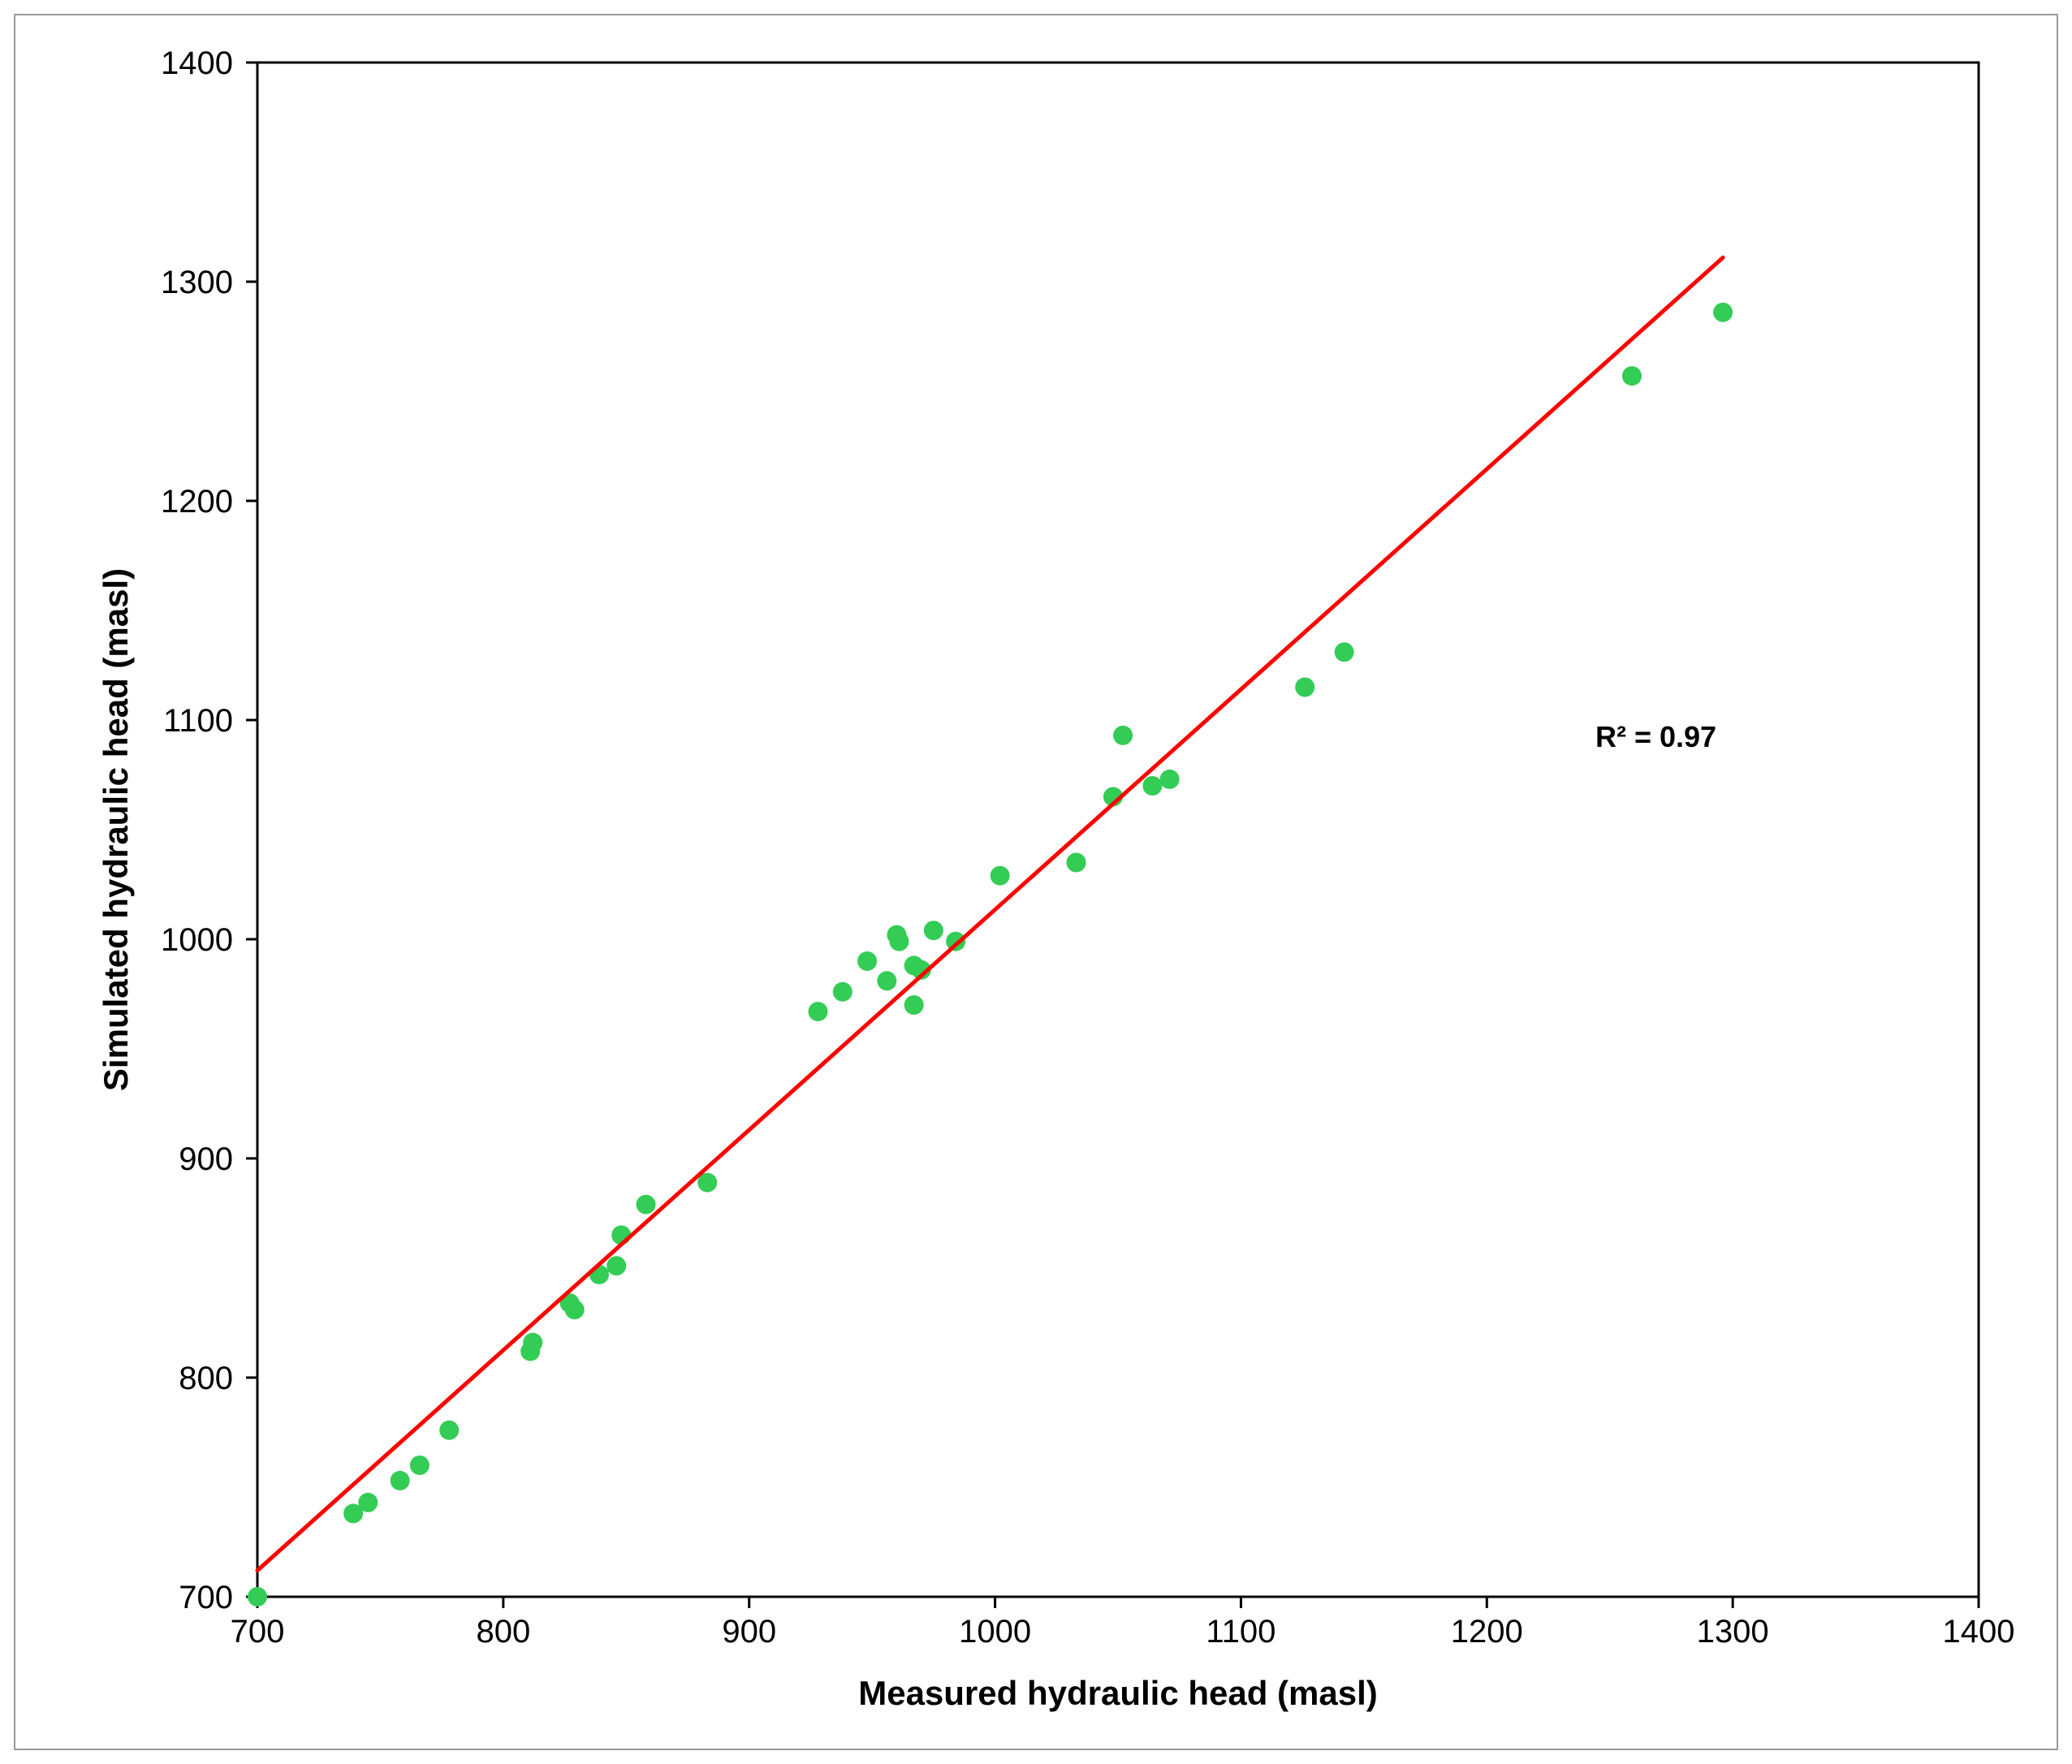 The height and width of the screenshot is (1764, 2072). Describe the element at coordinates (1123, 1623) in the screenshot. I see `x-axis-ticks: 700 800 900 1000 1100 1200 1300 1400` at that location.